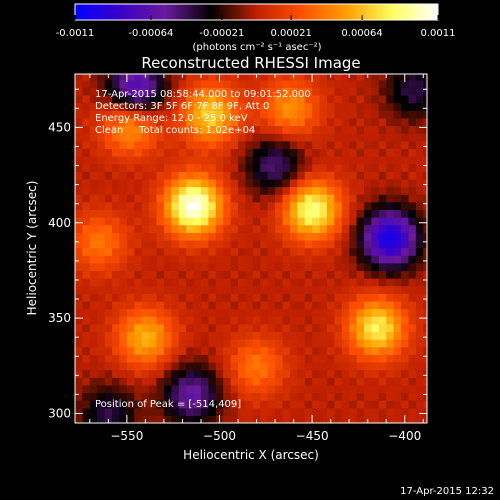  Describe the element at coordinates (447, 491) in the screenshot. I see `footer-timestamp: 17-Apr-2015 12:32` at that location.